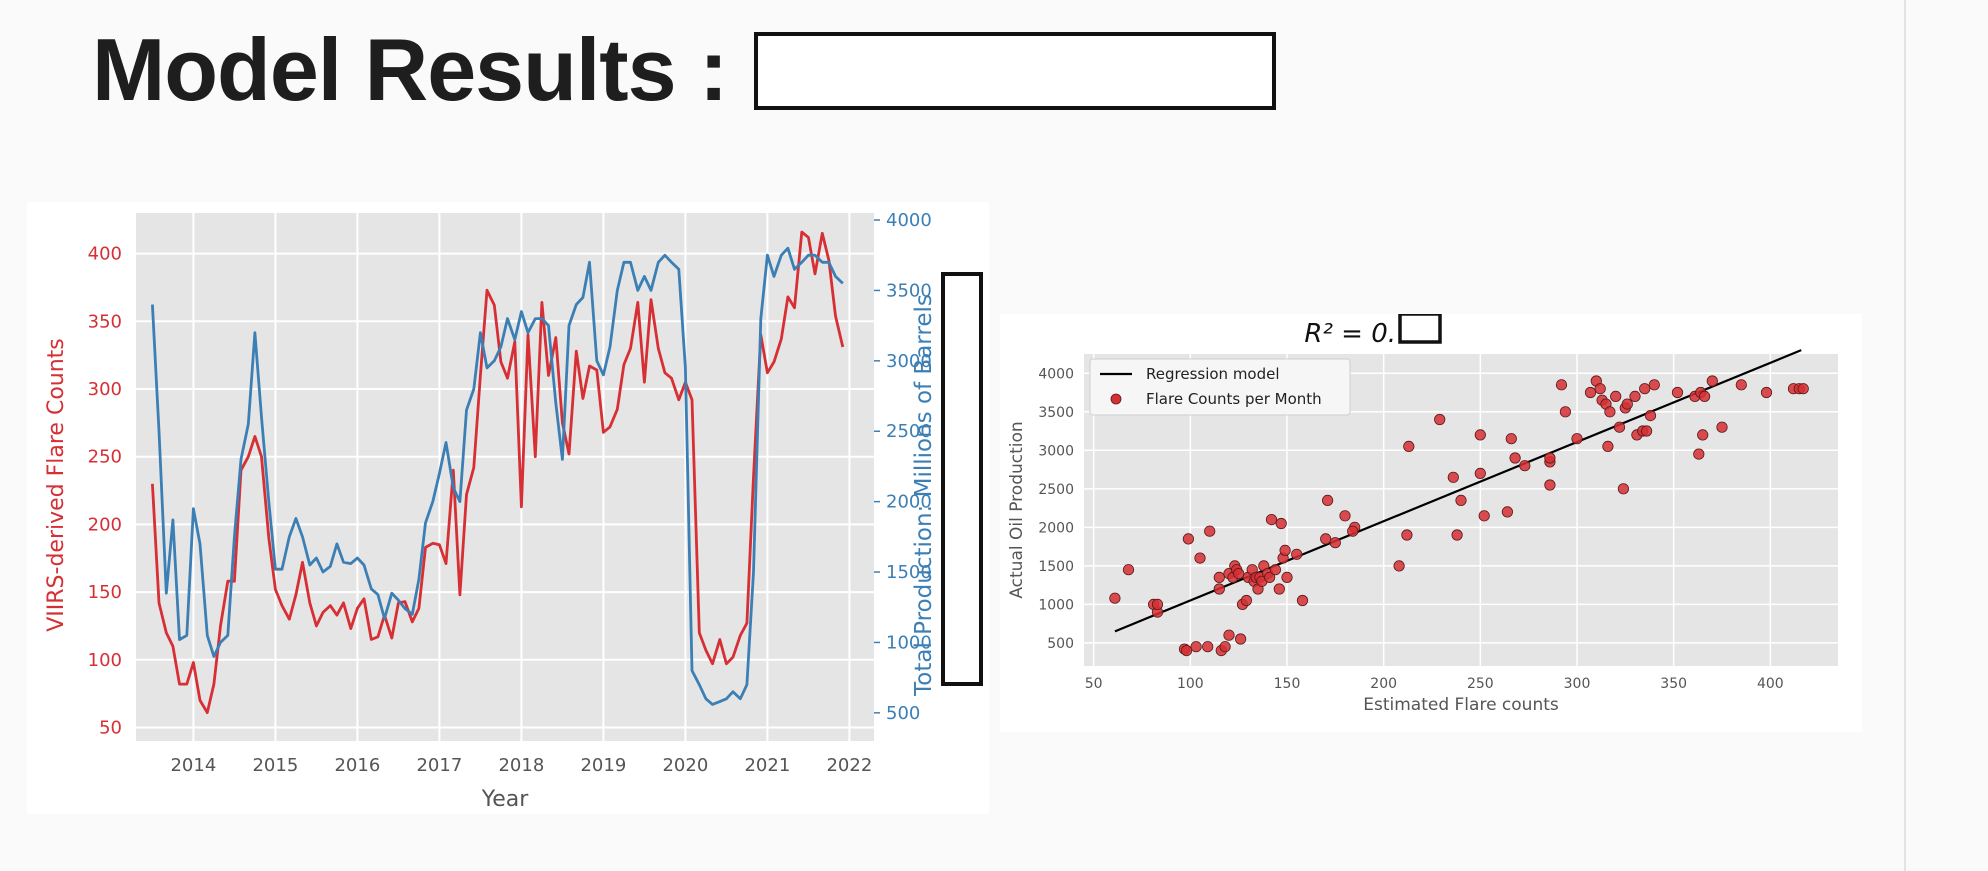  I want to click on x-tick-label: 2020, so click(685, 765).